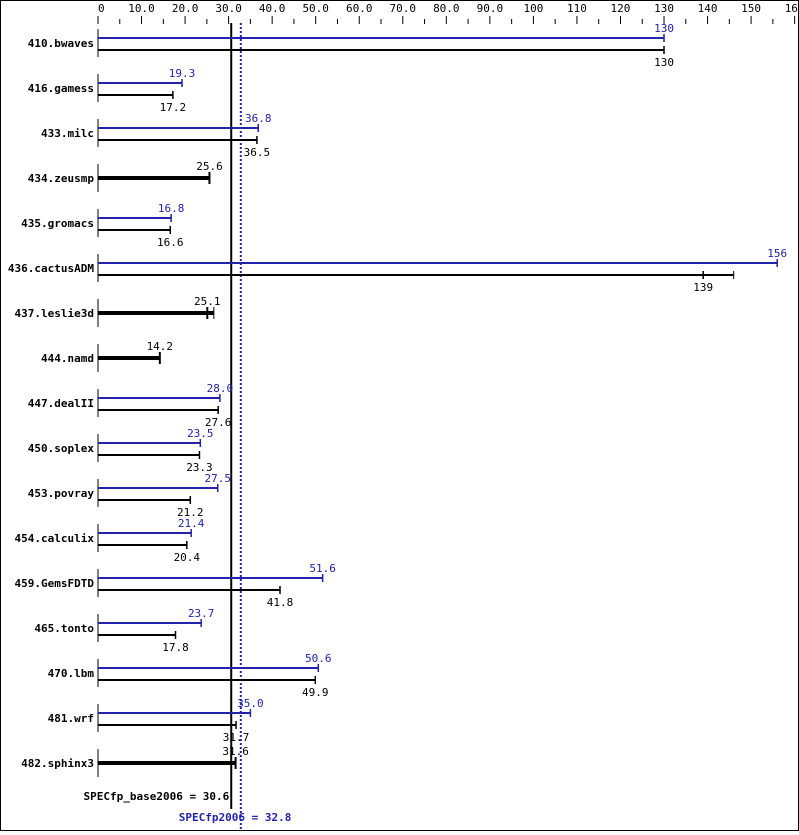 The width and height of the screenshot is (799, 835). I want to click on x-tick-label: 160, so click(791, 8).